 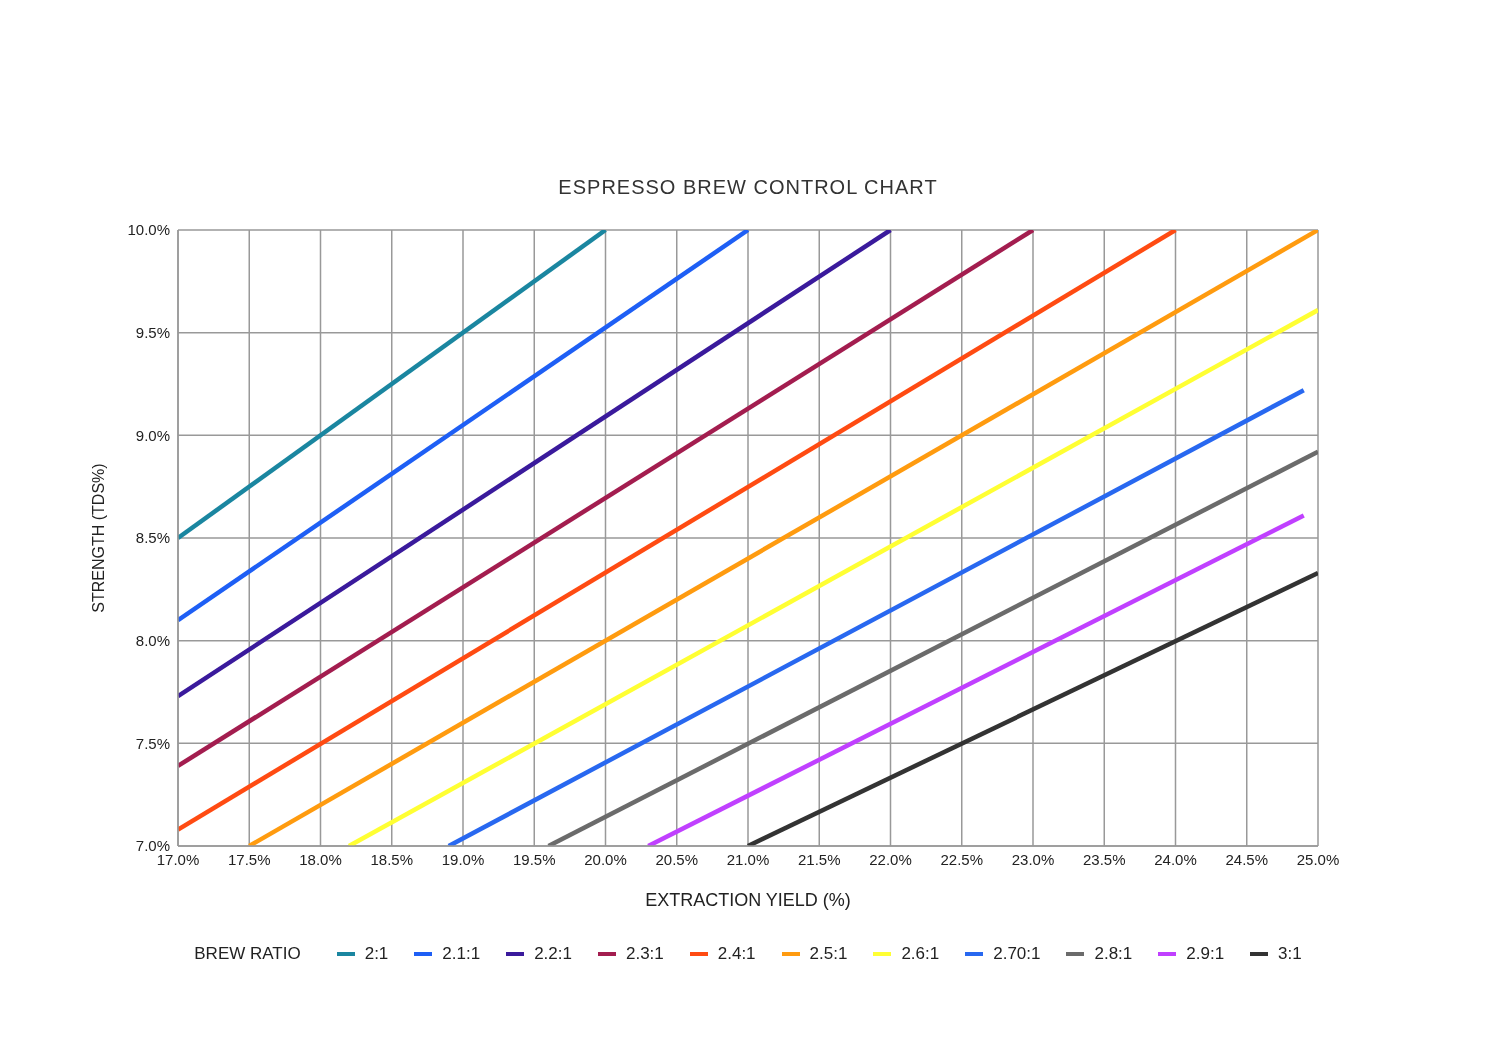 What do you see at coordinates (1205, 954) in the screenshot?
I see `legend-label: 2.9:1` at bounding box center [1205, 954].